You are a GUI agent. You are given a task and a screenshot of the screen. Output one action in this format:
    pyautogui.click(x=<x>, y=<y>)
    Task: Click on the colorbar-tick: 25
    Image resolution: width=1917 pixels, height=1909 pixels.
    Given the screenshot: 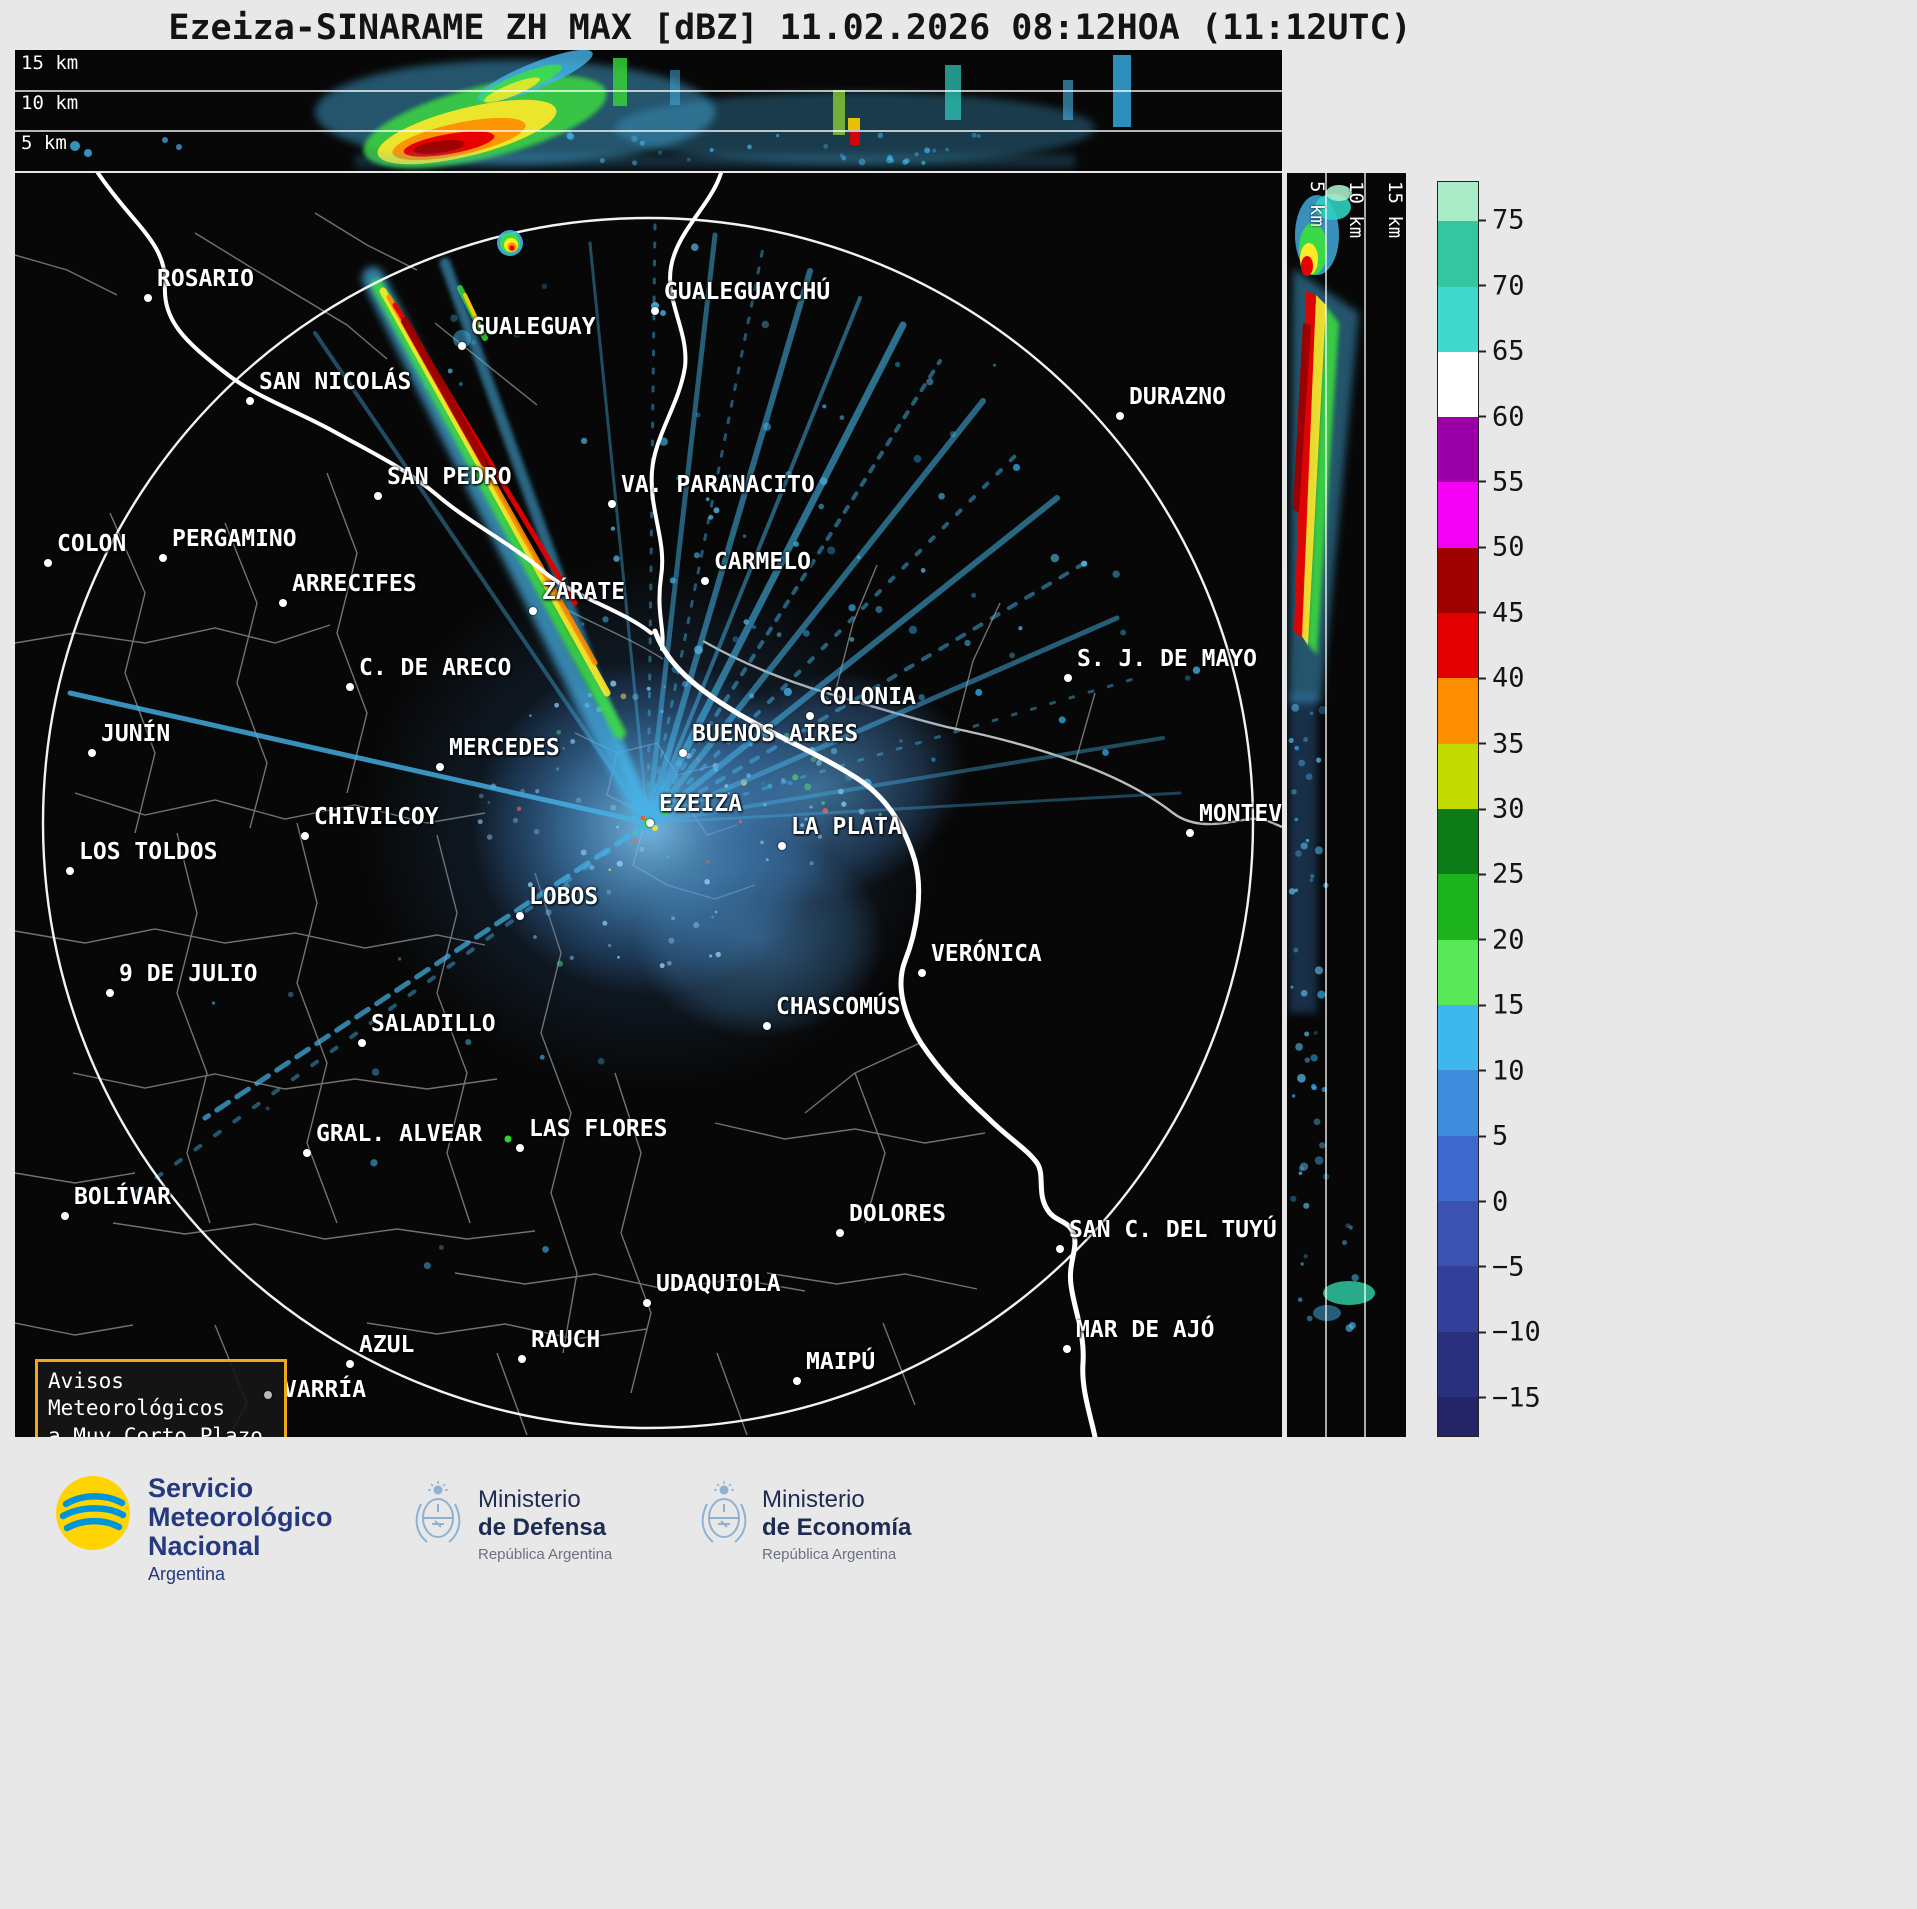 What is the action you would take?
    pyautogui.click(x=1502, y=874)
    